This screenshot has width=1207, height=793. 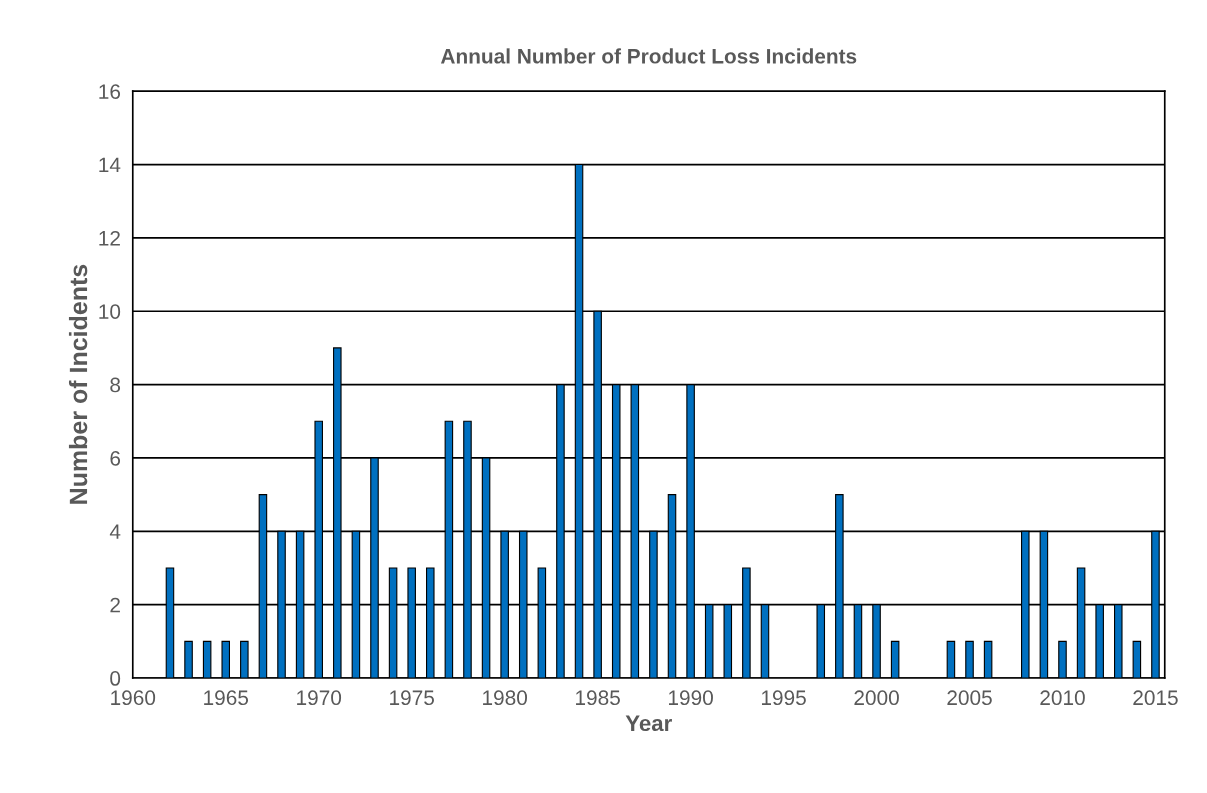 What do you see at coordinates (110, 165) in the screenshot?
I see `y-tick-label: 14` at bounding box center [110, 165].